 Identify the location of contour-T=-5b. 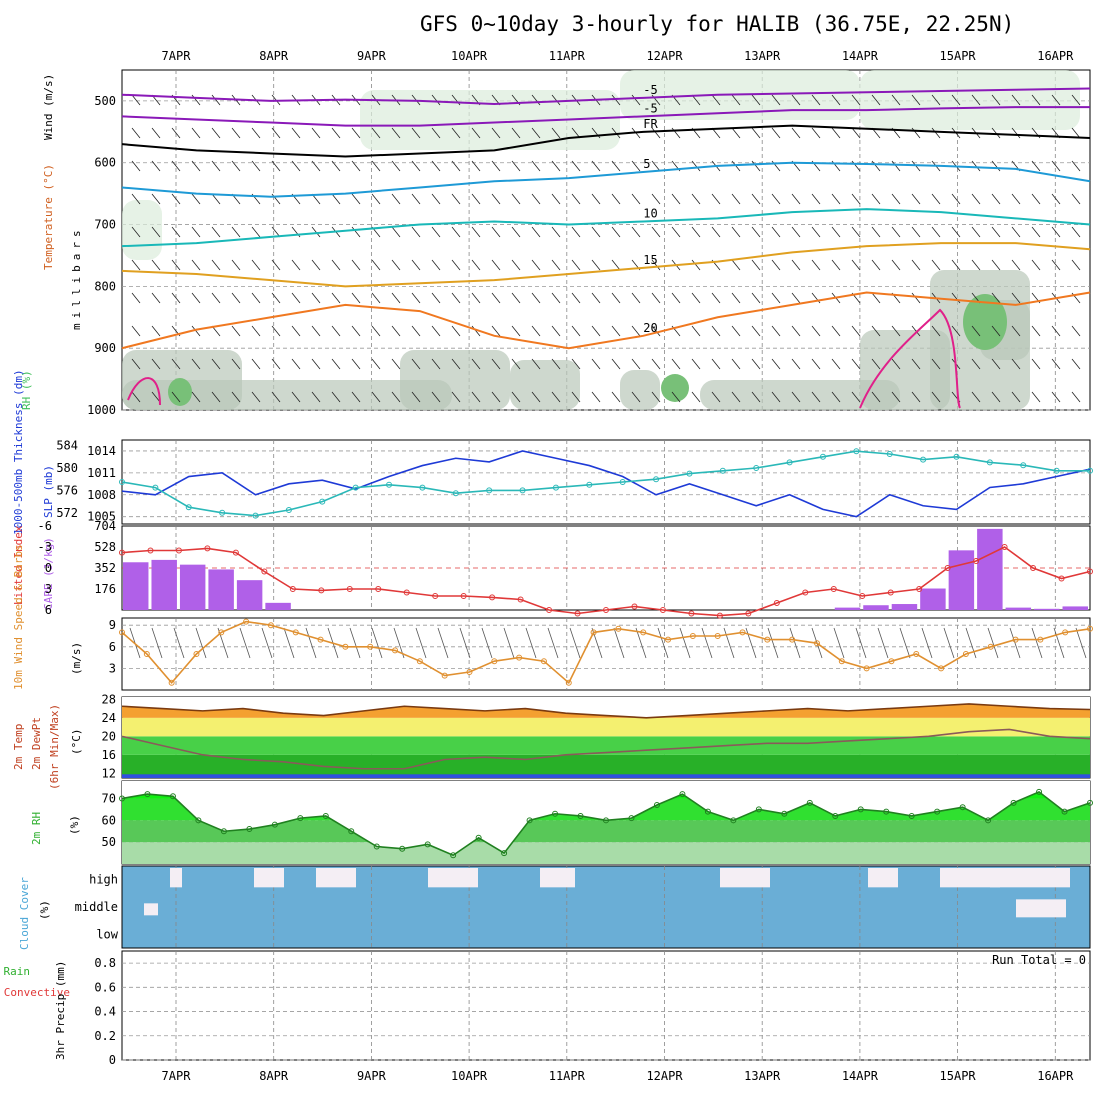
(605, 116).